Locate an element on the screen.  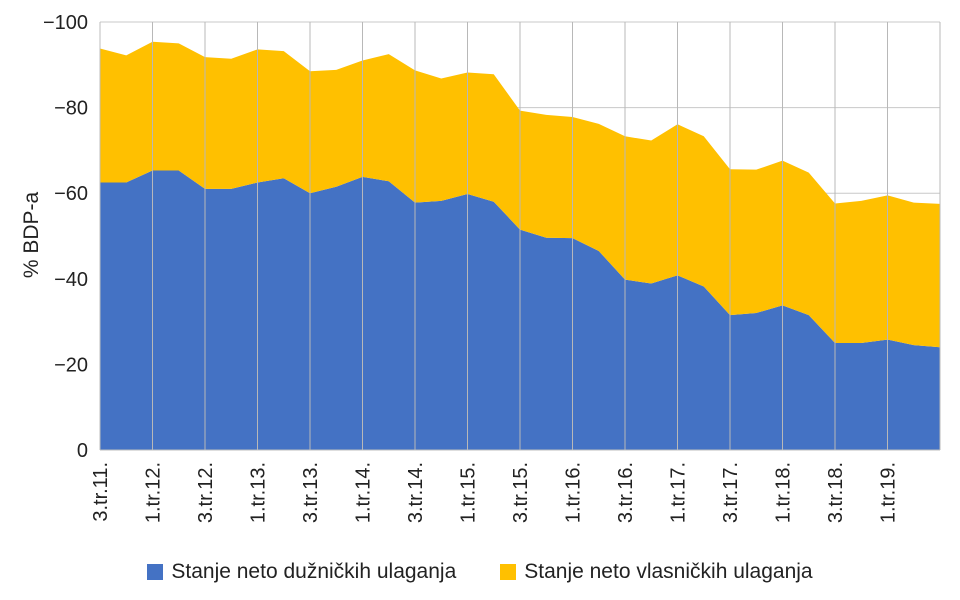
x-tick-label: 3.tr.11. is located at coordinates (101, 492).